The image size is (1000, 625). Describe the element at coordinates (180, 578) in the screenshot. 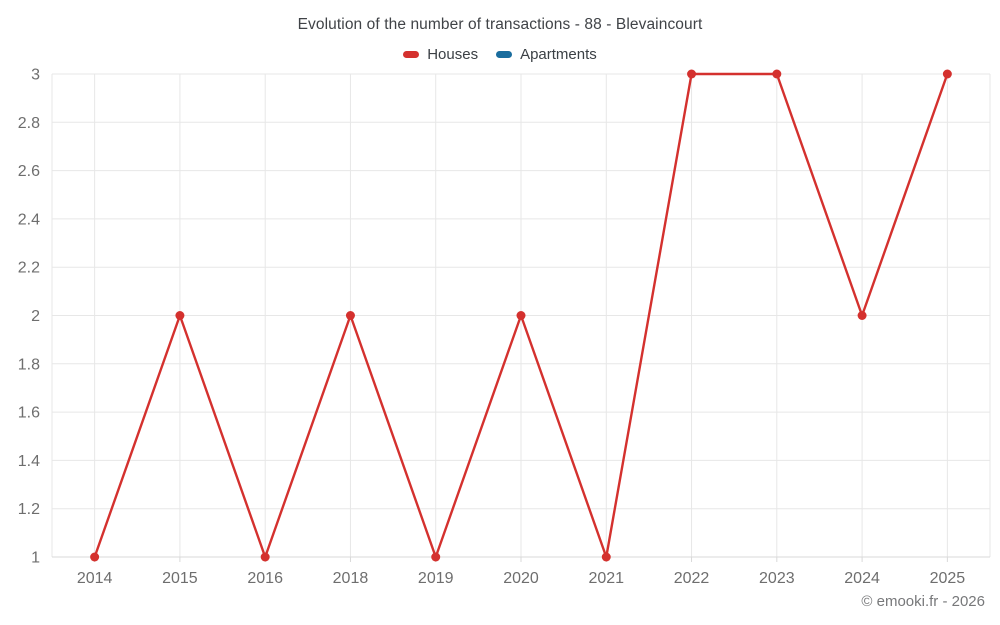

I see `x-tick-label: 2015` at that location.